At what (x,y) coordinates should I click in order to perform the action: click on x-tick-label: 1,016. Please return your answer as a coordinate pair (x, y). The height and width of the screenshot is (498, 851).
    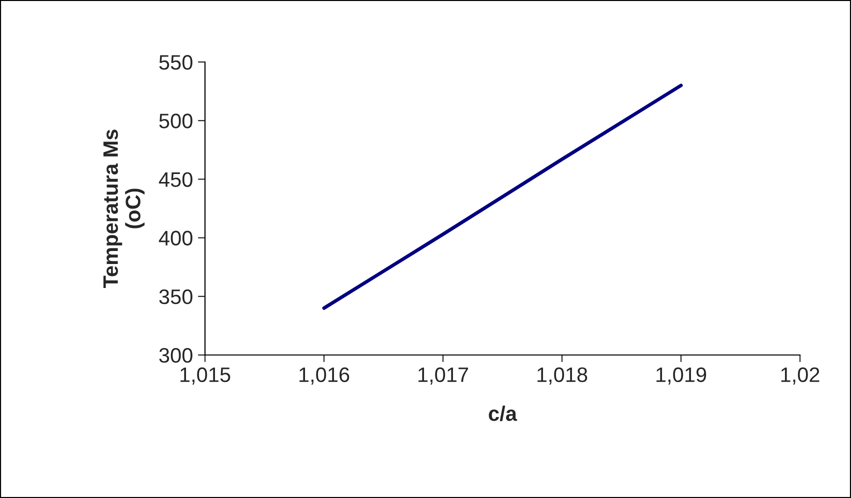
    Looking at the image, I should click on (325, 376).